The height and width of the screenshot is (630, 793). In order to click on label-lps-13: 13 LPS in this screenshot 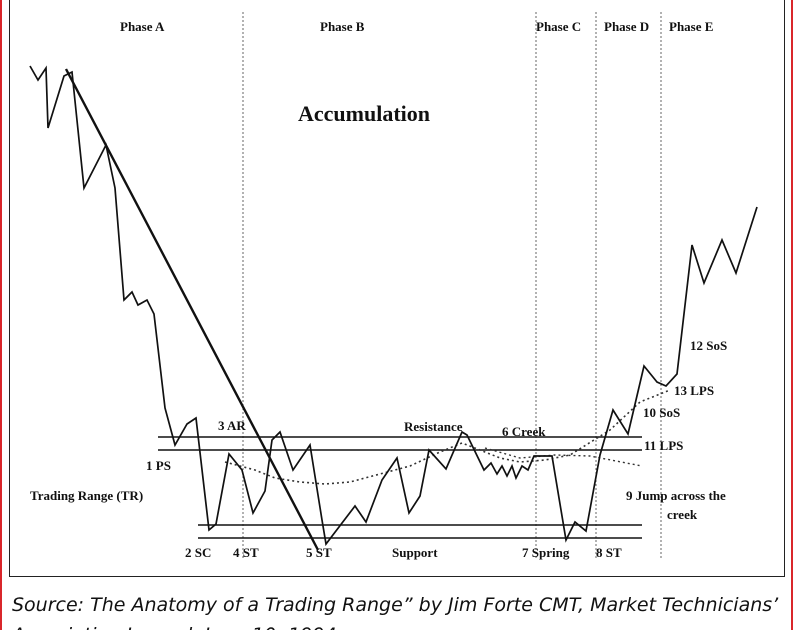, I will do `click(694, 390)`.